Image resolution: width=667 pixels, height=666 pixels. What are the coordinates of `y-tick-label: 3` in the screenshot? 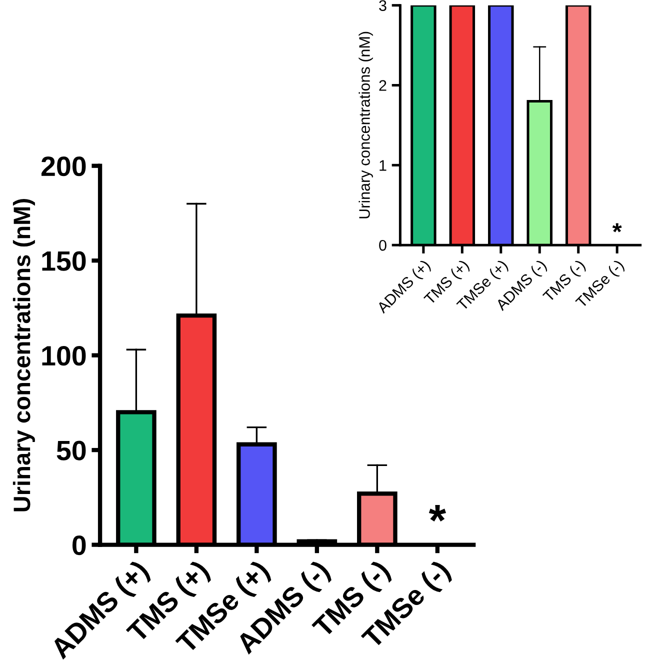 It's located at (382, 6).